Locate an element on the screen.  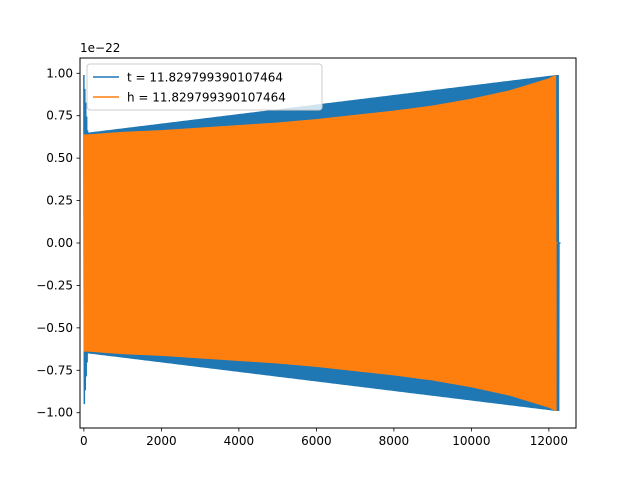
legend-label-0: t = 11.829799390107464 is located at coordinates (205, 78).